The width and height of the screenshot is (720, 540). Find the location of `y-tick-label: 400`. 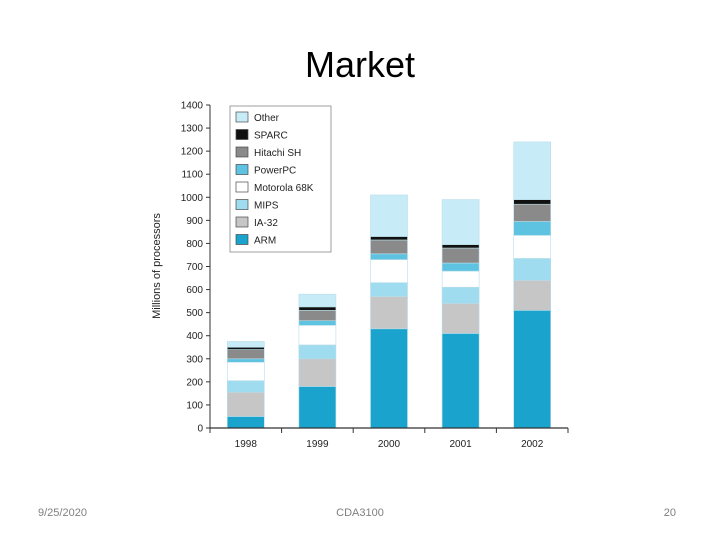

y-tick-label: 400 is located at coordinates (194, 336).